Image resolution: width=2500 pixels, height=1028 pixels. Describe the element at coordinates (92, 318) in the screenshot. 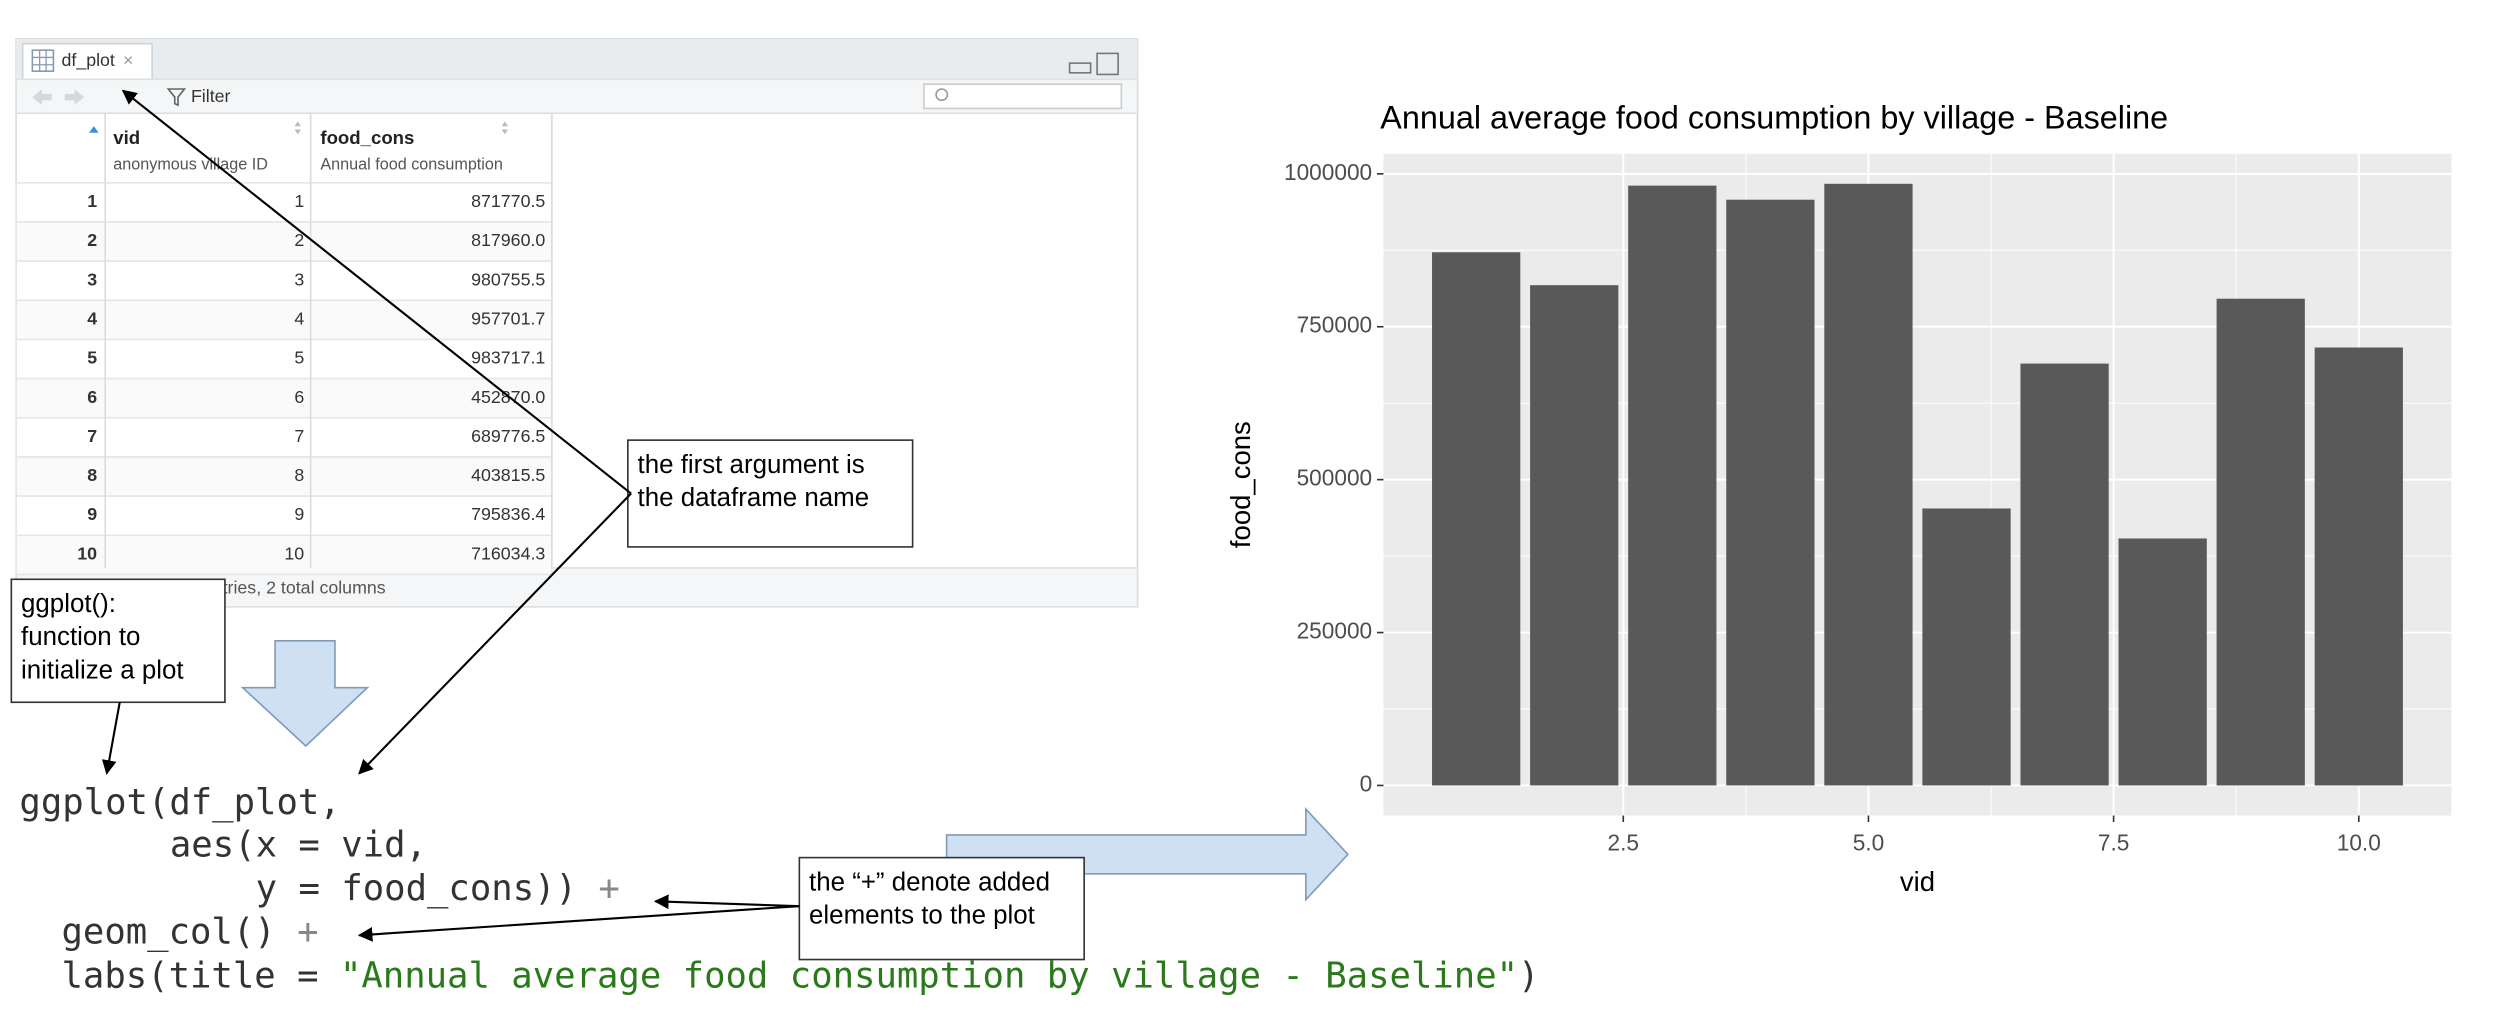

I see `row-number: 4` at that location.